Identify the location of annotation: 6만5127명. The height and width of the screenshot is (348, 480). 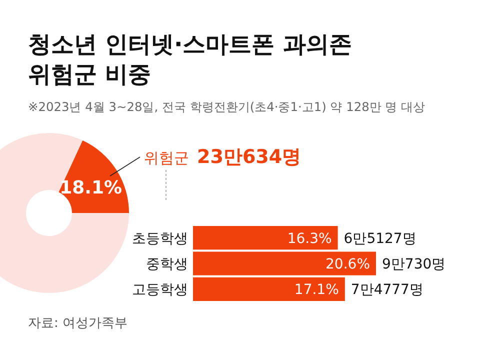
(380, 238).